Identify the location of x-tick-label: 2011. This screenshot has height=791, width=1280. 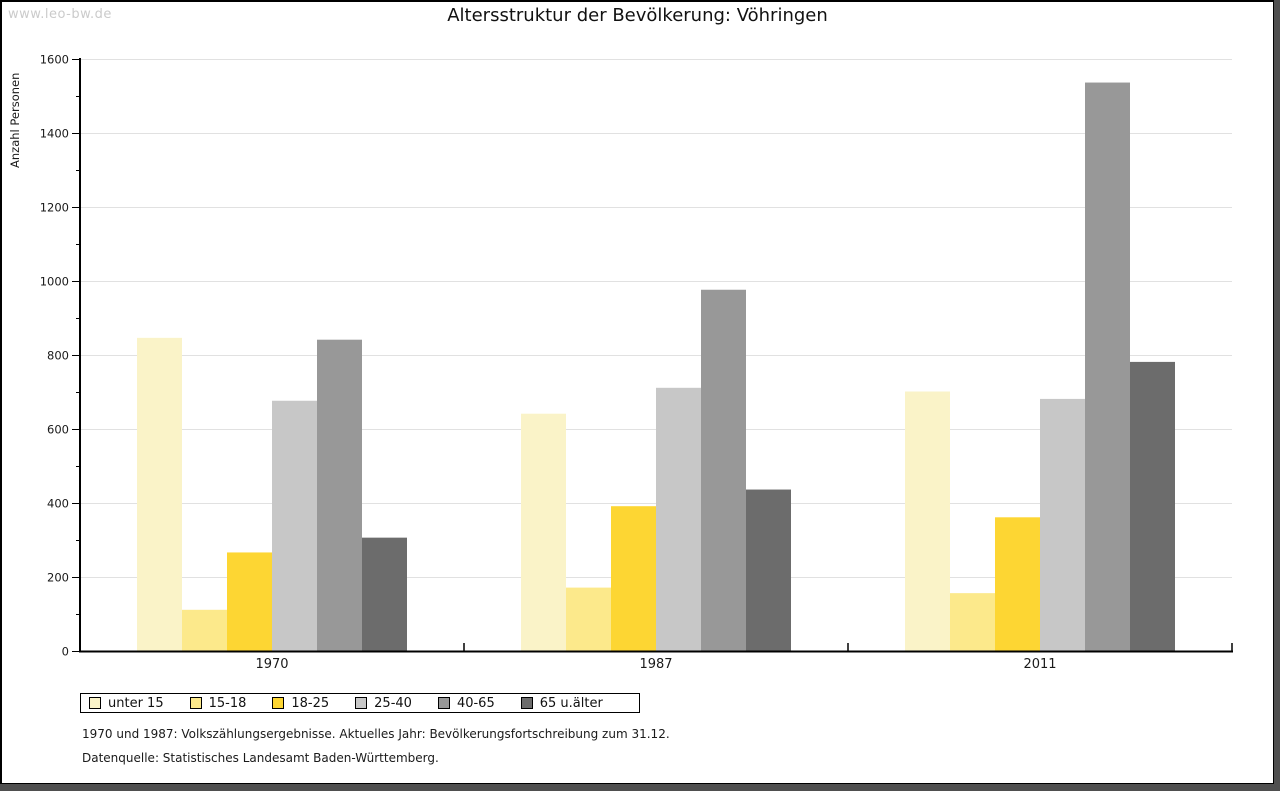
(1039, 664).